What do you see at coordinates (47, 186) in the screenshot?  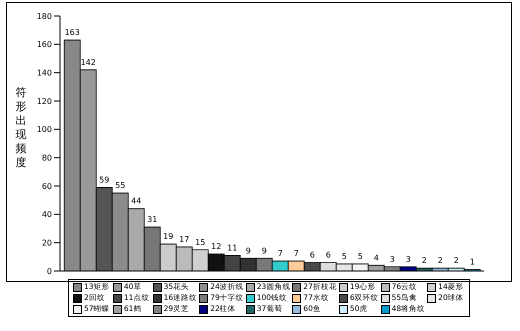 I see `y-tick-label: 60` at bounding box center [47, 186].